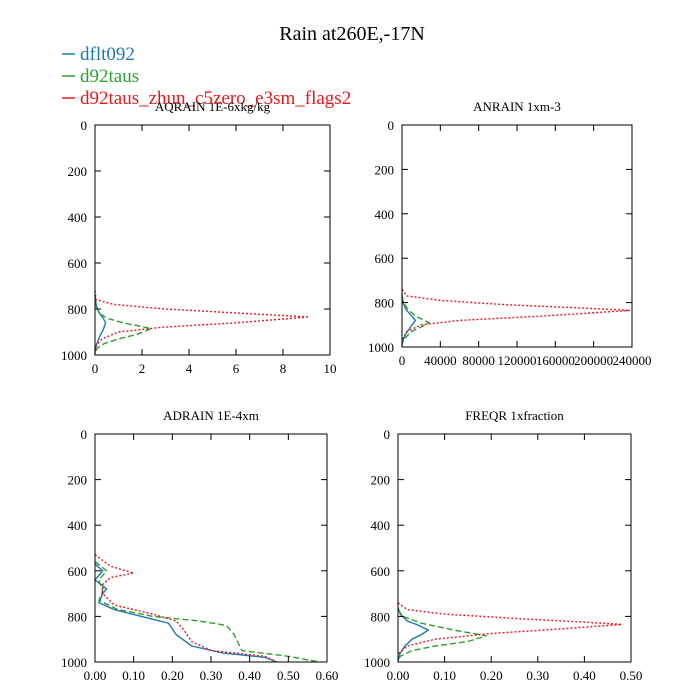 This screenshot has width=700, height=700. I want to click on x-tick-label: 80000, so click(478, 360).